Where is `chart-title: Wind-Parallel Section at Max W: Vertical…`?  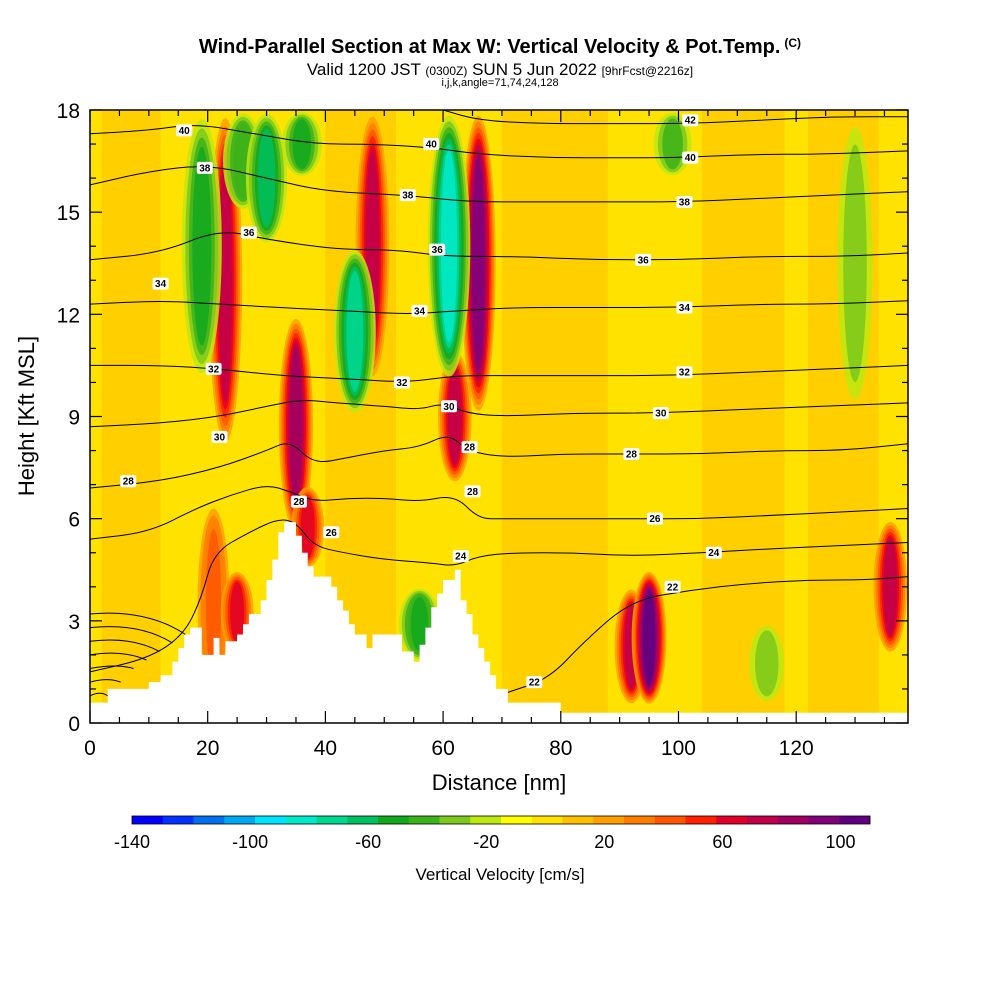 chart-title: Wind-Parallel Section at Max W: Vertical… is located at coordinates (500, 47).